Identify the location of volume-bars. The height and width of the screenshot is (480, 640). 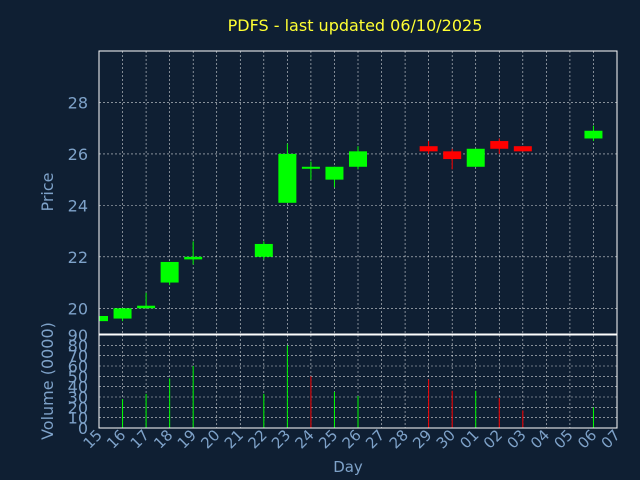
(358, 386).